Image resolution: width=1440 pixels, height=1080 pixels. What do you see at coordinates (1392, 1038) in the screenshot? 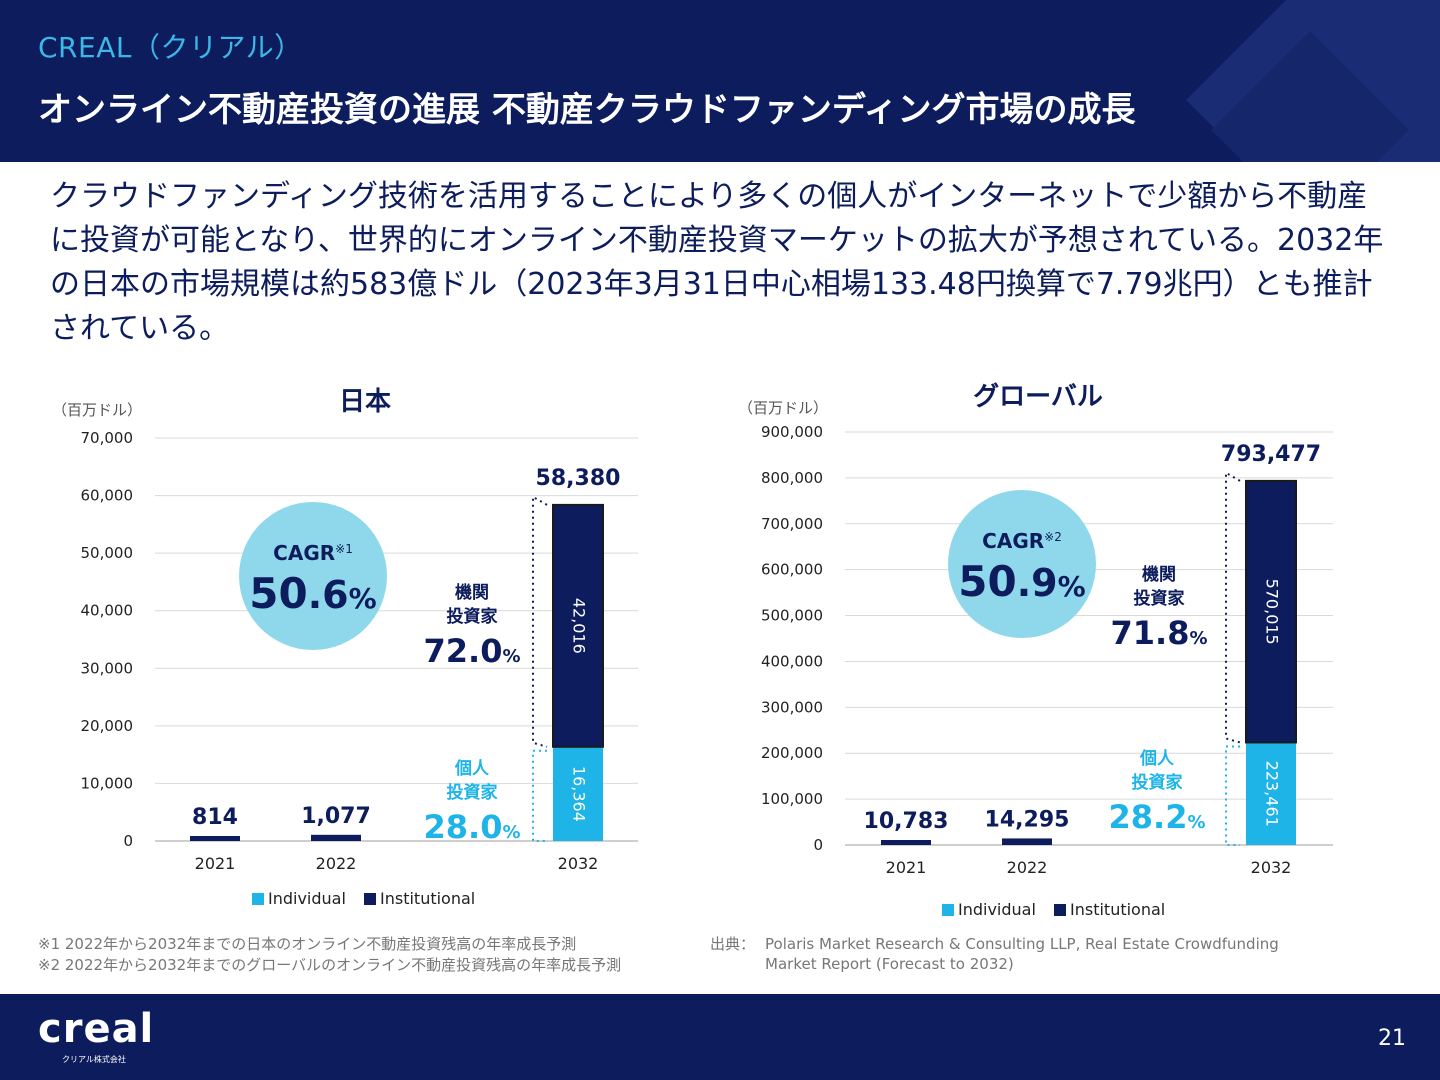
I see `page-number: 21` at bounding box center [1392, 1038].